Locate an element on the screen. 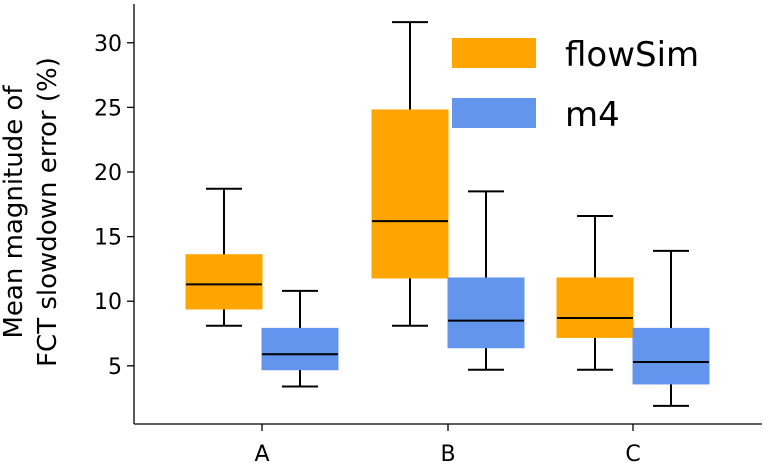 Image resolution: width=764 pixels, height=470 pixels. y-tick-label: 5 is located at coordinates (115, 367).